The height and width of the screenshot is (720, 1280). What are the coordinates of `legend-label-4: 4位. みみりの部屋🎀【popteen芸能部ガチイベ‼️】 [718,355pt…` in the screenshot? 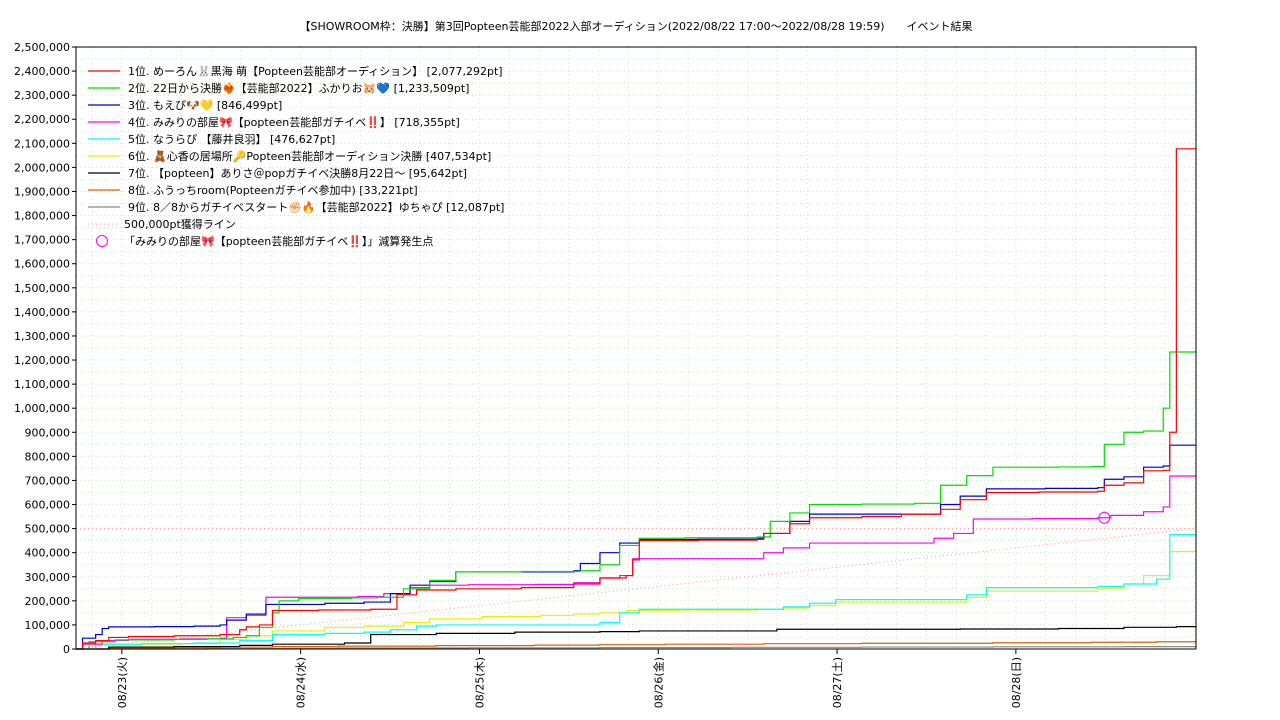 It's located at (294, 122).